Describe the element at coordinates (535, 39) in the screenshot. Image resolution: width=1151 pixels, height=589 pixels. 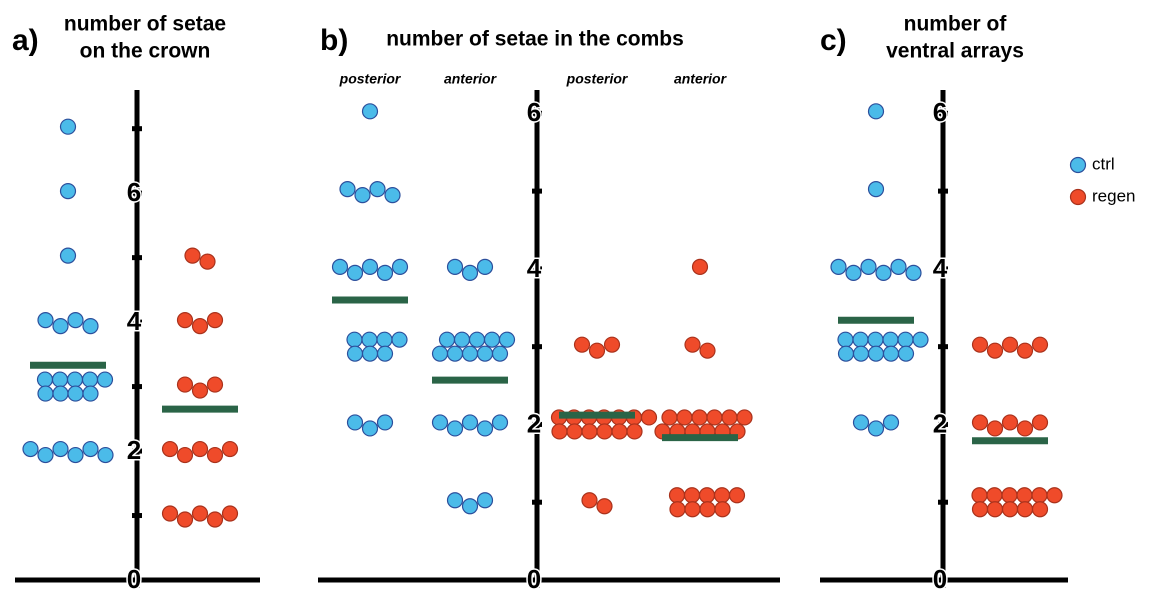
I see `panel-title: number of setae in the combs` at that location.